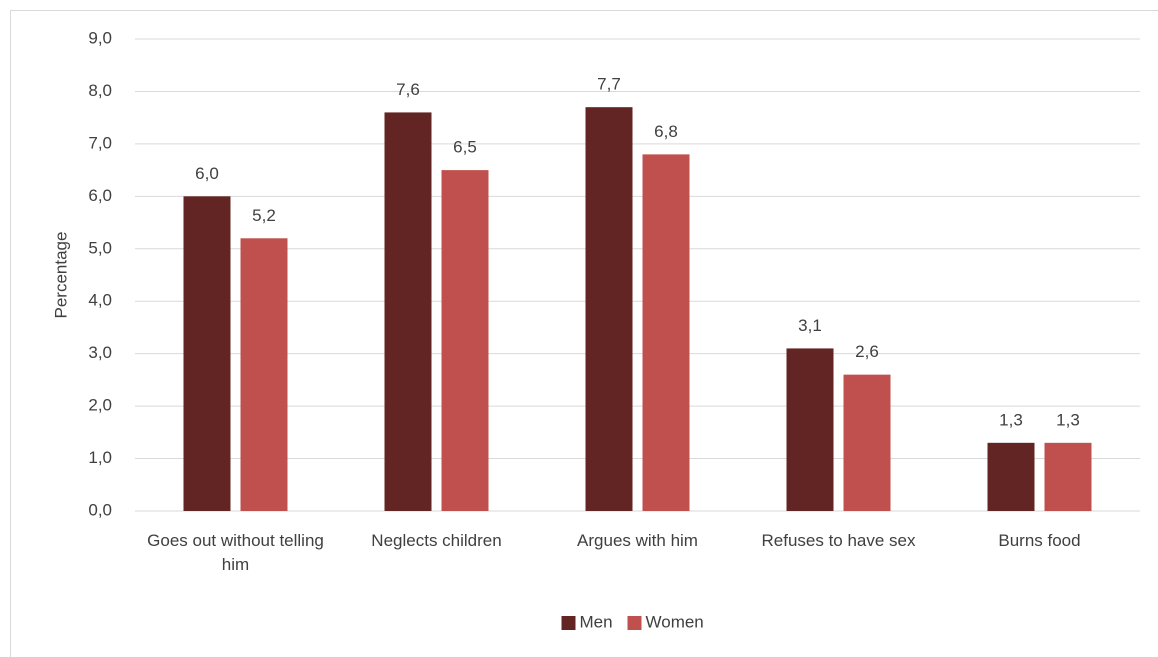 This screenshot has width=1158, height=657. Describe the element at coordinates (100, 37) in the screenshot. I see `y-tick-label: 9,0` at that location.